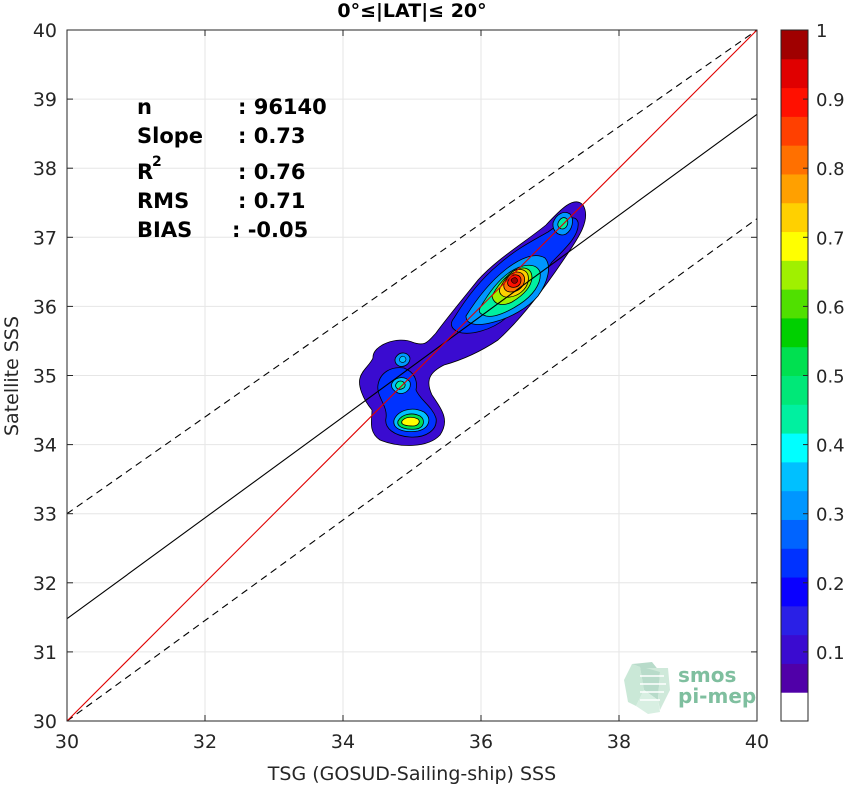  I want to click on y-tick-label: 34, so click(45, 446).